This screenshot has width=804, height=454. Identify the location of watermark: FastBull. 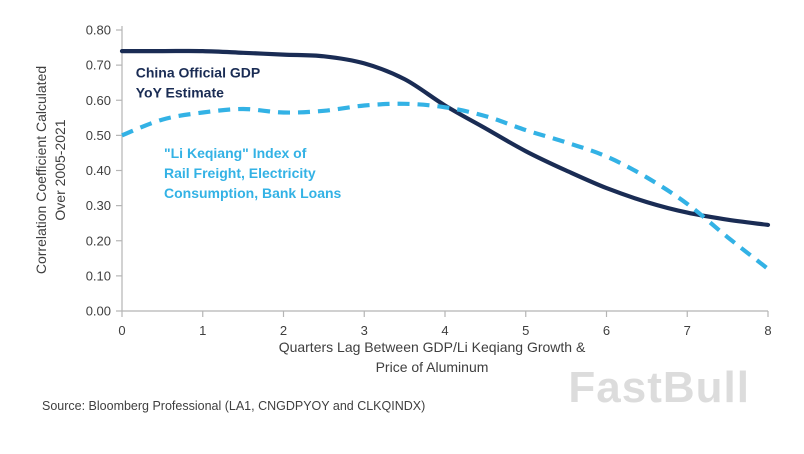
(659, 387).